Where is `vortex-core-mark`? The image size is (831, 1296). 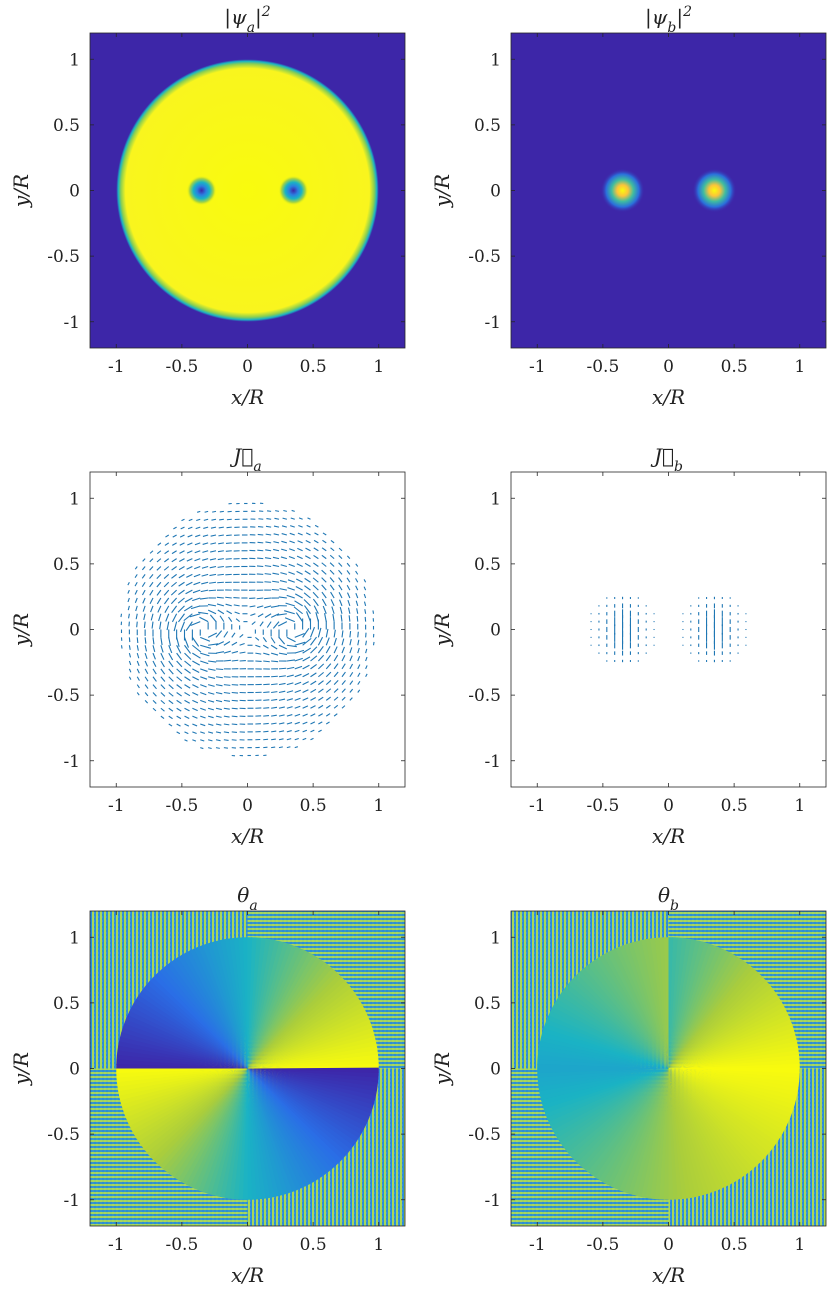 vortex-core-mark is located at coordinates (293, 190).